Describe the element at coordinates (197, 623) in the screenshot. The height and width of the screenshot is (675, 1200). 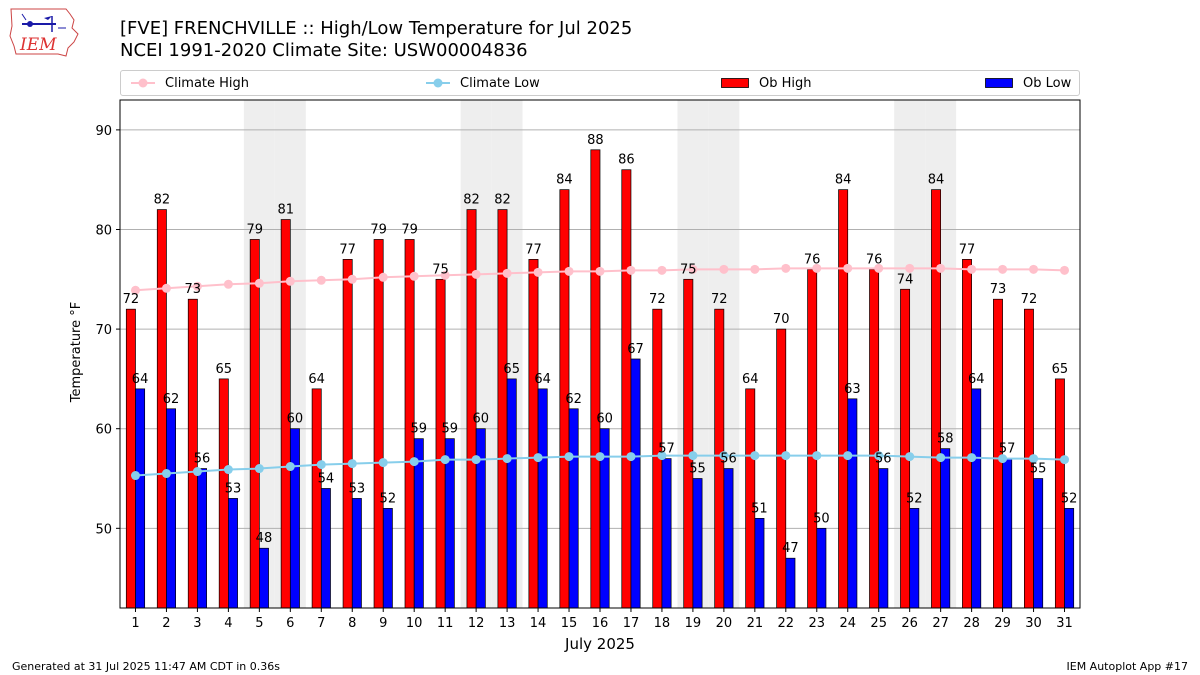
I see `x-tick-label: 3` at that location.